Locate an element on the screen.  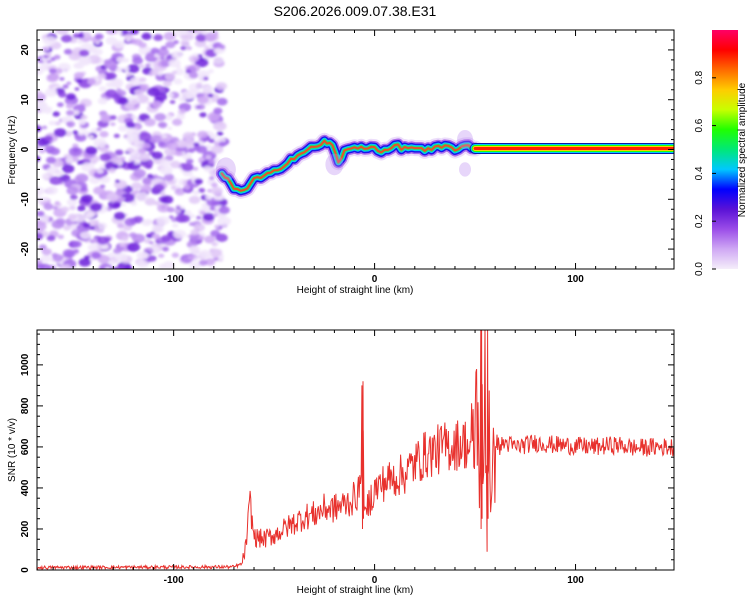
snr-x-label: Height of straight line (km) is located at coordinates (355, 590).